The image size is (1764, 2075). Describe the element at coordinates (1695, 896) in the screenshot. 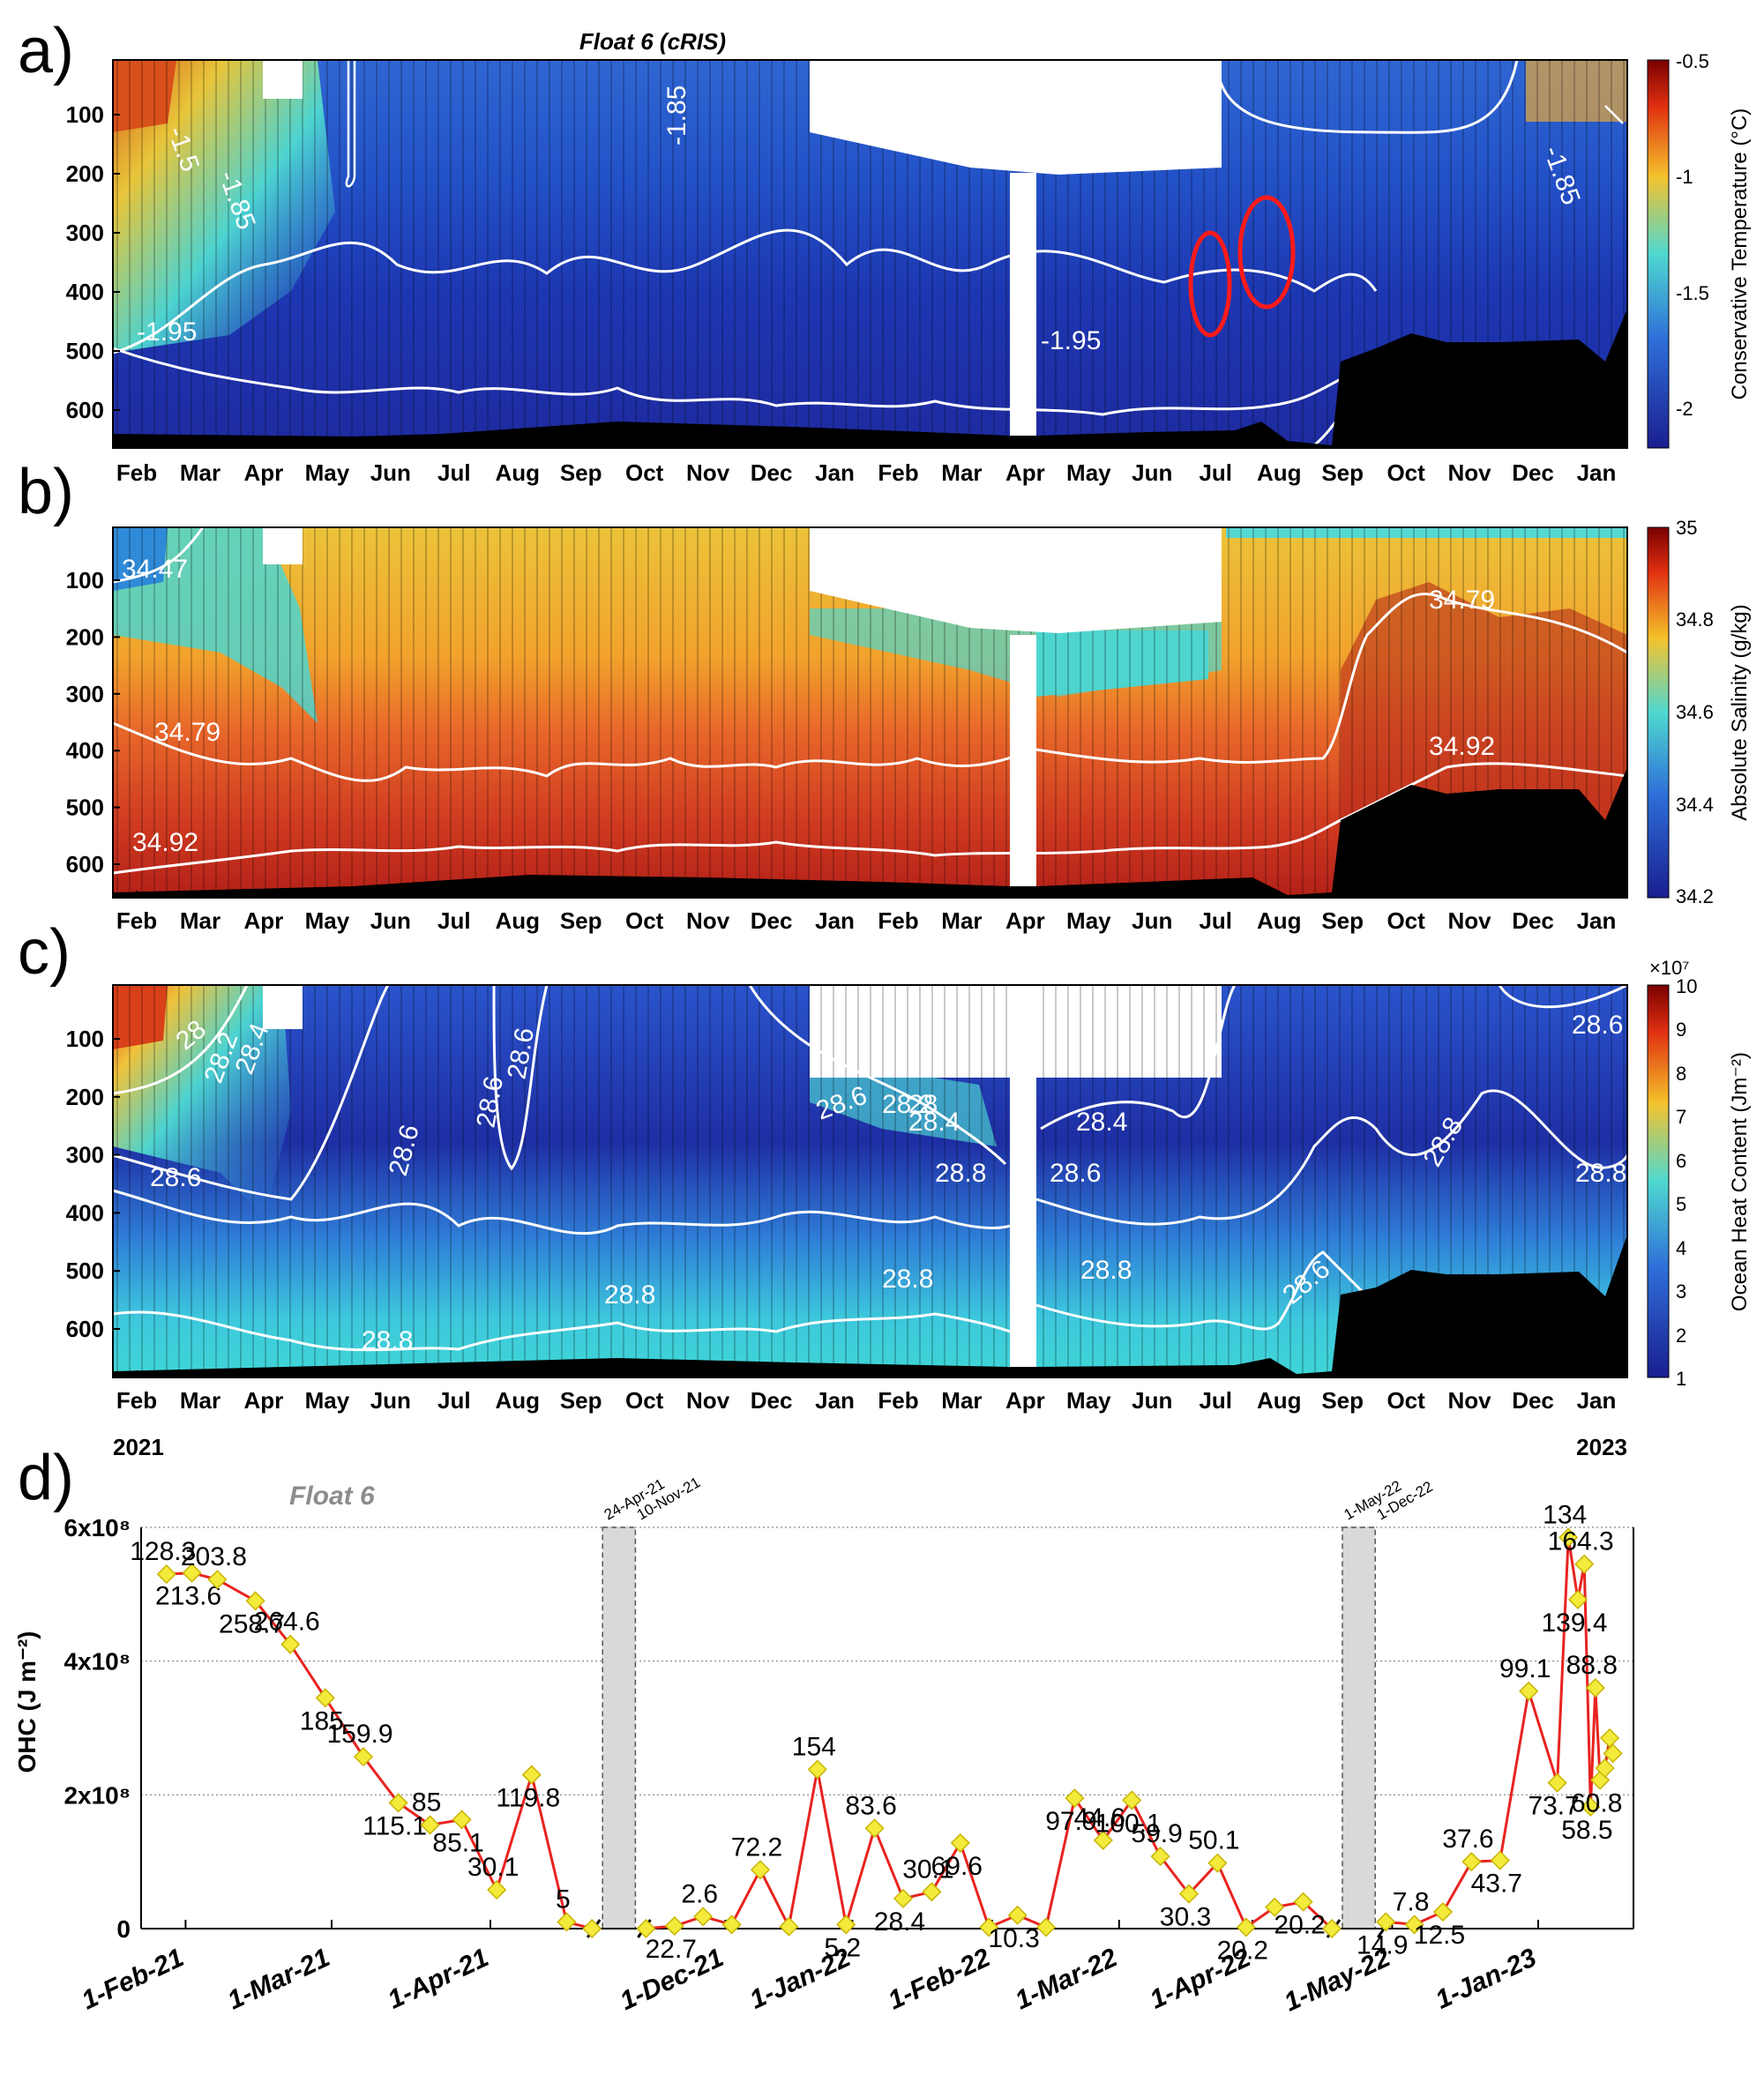

I see `svg-text: 34.2` at that location.